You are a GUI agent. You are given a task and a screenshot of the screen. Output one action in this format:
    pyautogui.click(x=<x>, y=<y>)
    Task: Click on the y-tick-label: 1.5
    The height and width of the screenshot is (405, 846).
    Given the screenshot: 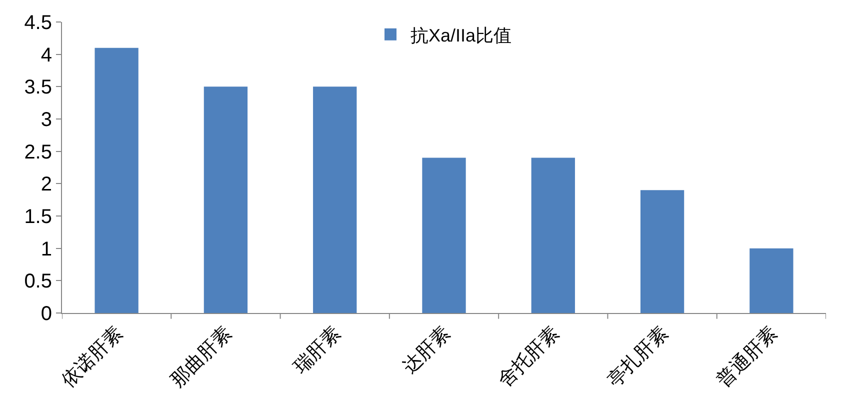 What is the action you would take?
    pyautogui.click(x=38, y=217)
    